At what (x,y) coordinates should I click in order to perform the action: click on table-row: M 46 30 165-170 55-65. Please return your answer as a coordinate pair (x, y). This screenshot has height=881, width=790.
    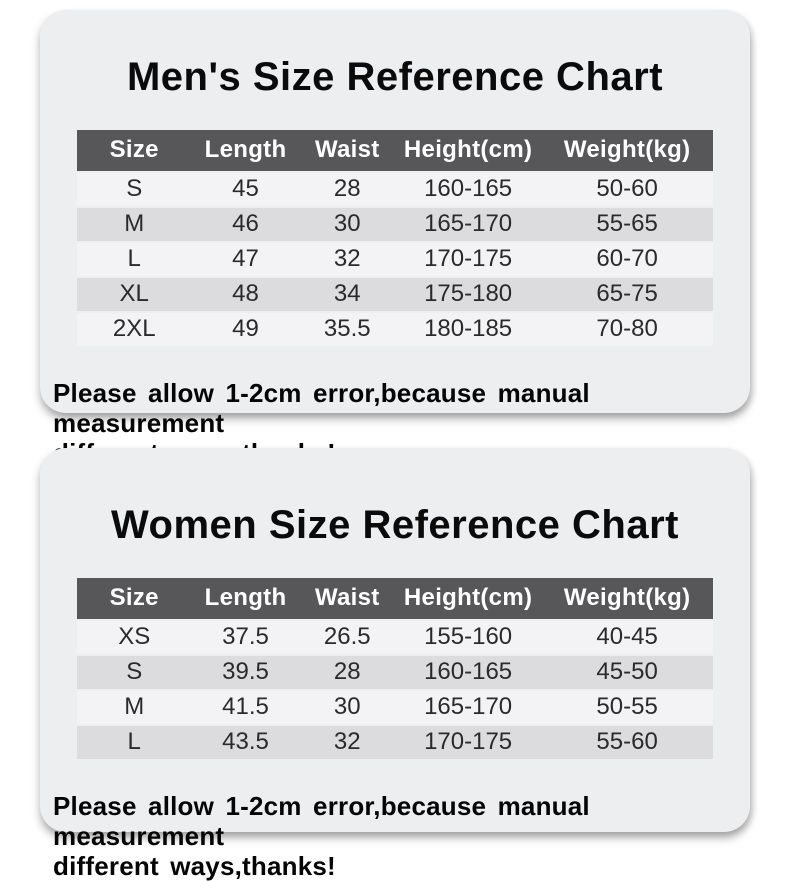
    Looking at the image, I should click on (395, 224).